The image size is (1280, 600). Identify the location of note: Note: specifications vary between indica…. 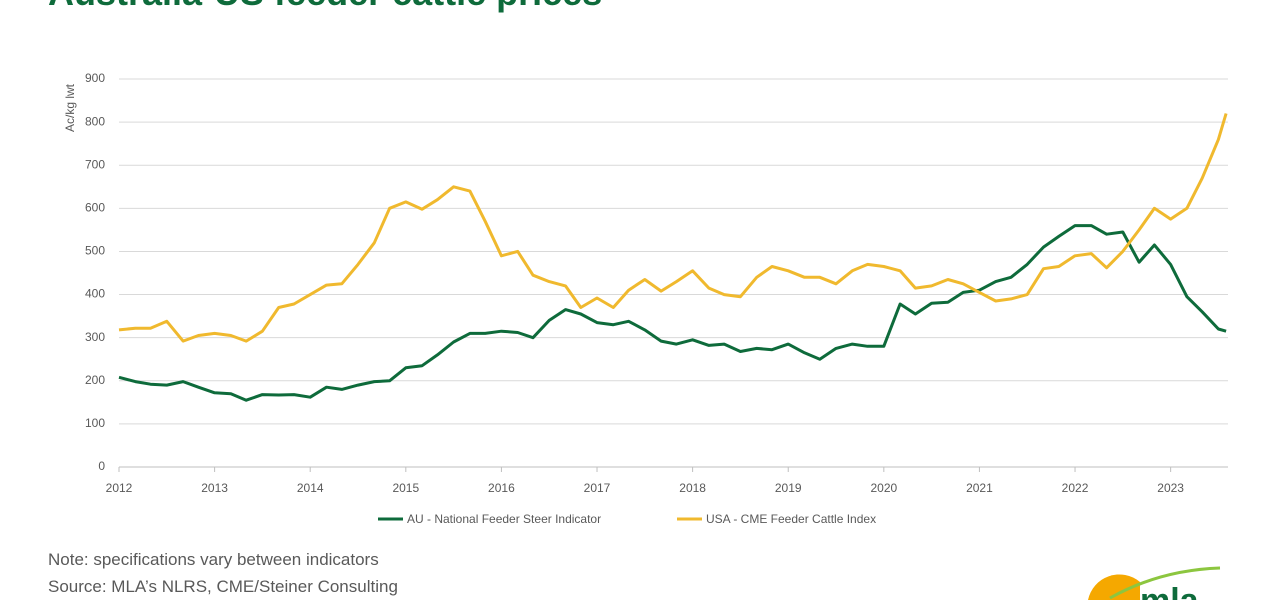
(213, 559).